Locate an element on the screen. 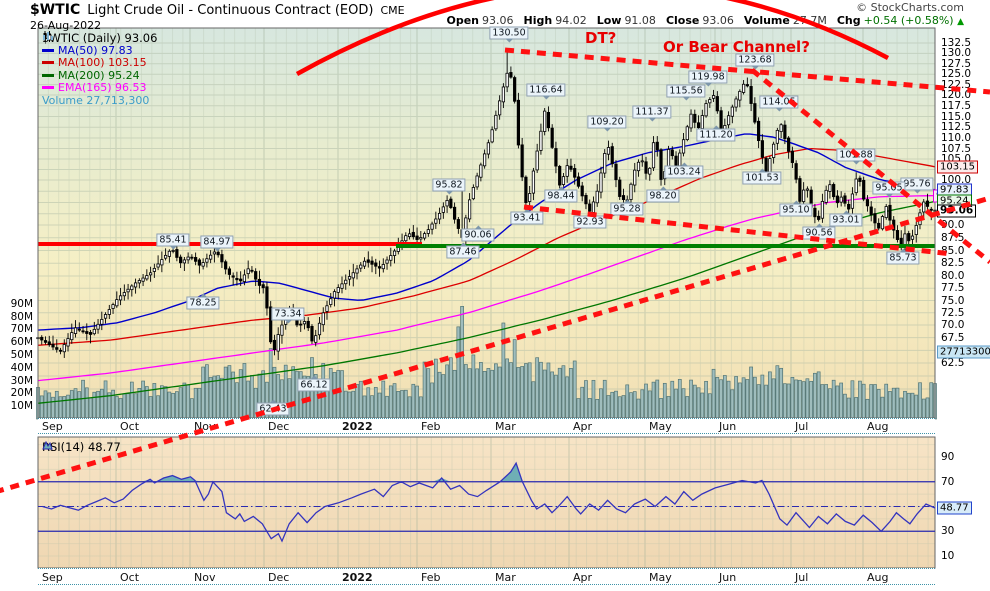 This screenshot has height=591, width=990. price-callout: 85.41 is located at coordinates (173, 241).